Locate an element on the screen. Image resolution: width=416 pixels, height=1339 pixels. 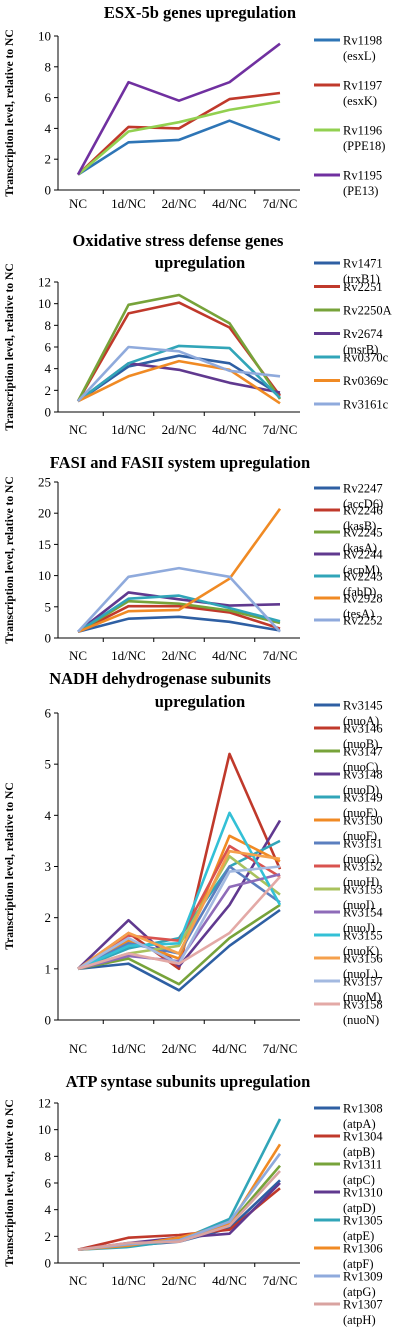
series-line-rv0370c is located at coordinates (179, 373).